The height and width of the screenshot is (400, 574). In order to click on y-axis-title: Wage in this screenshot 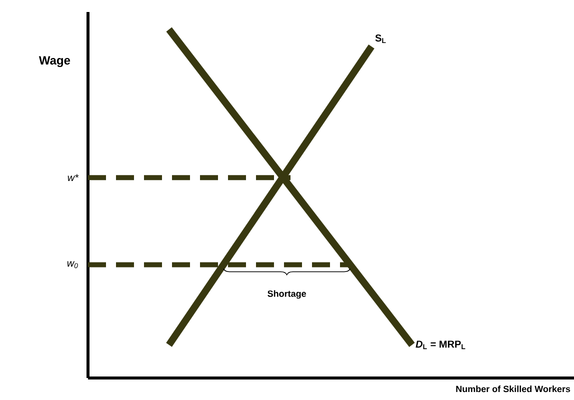, I will do `click(54, 62)`.